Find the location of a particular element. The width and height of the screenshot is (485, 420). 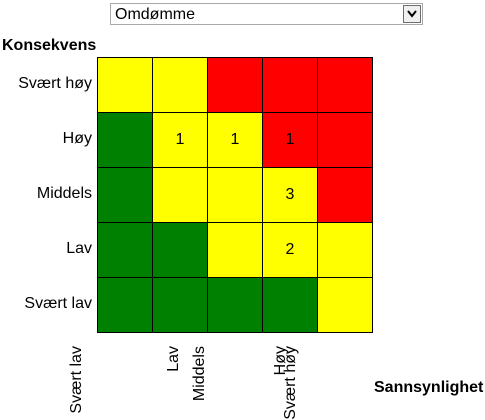

x-tick-label-text: Svært høy is located at coordinates (291, 383).